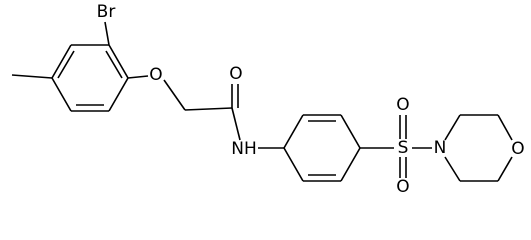 The height and width of the screenshot is (240, 531). What do you see at coordinates (106, 12) in the screenshot?
I see `atom-label: Br` at bounding box center [106, 12].